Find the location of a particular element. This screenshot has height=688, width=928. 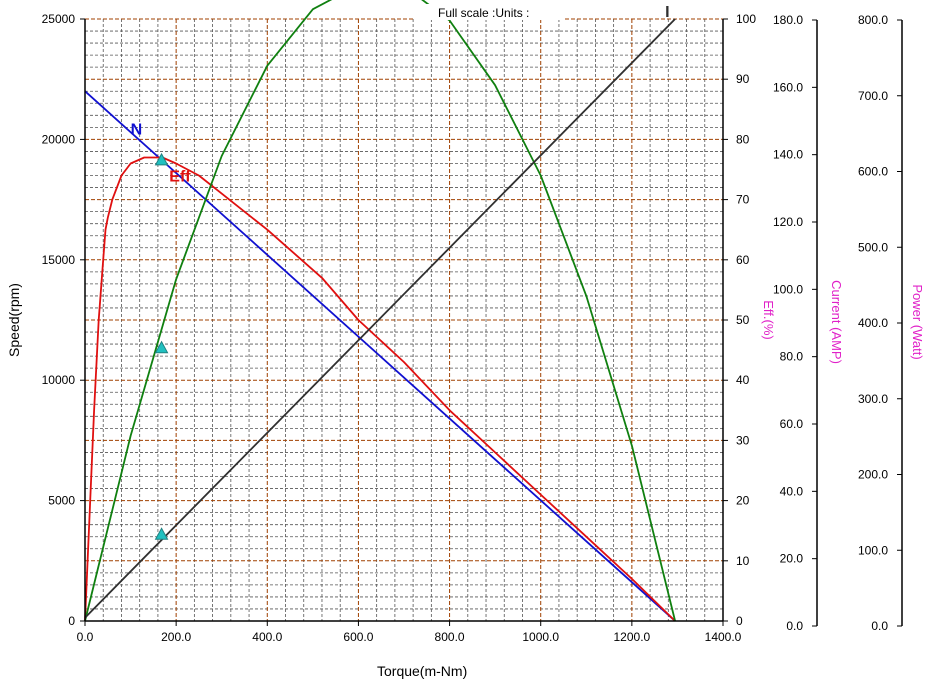

power-tick-label: 200.0 is located at coordinates (873, 475).